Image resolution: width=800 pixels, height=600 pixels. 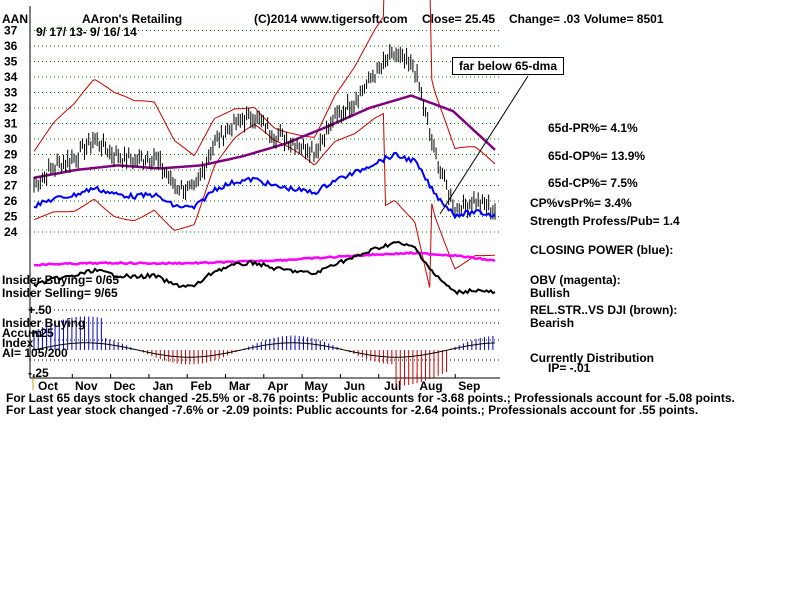 I want to click on index-label: Index, so click(x=18, y=343).